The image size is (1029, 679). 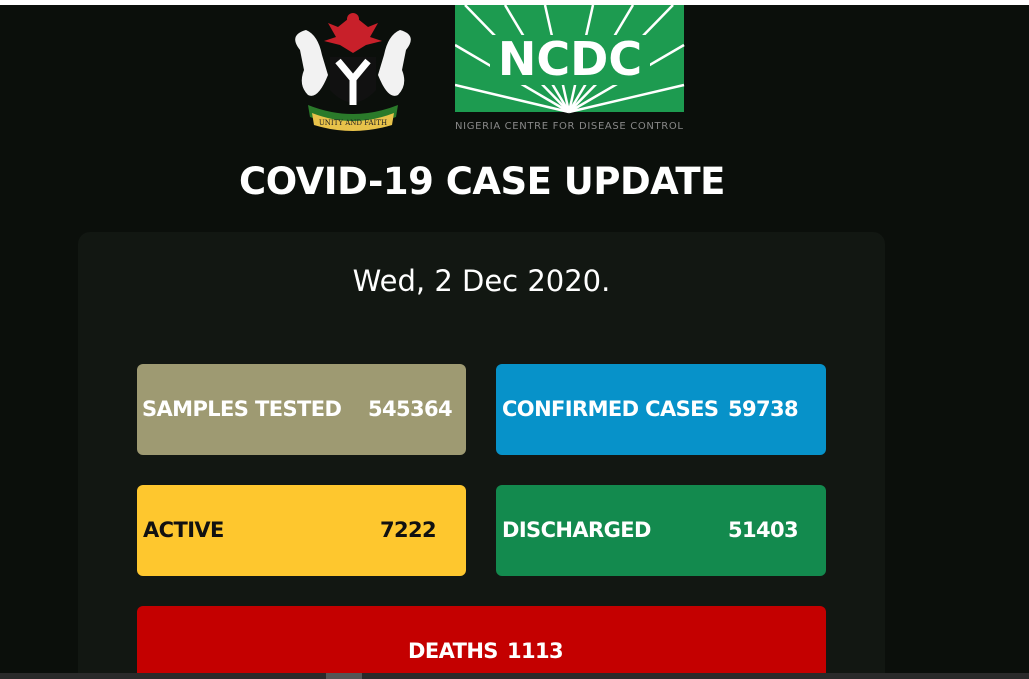 I want to click on card-value: 59738, so click(x=763, y=409).